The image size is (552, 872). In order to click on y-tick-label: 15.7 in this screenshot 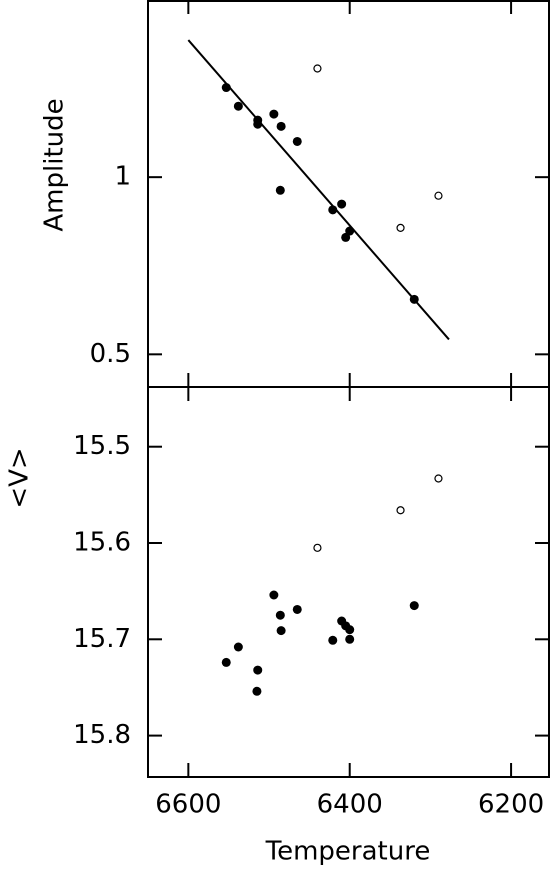, I will do `click(102, 639)`.